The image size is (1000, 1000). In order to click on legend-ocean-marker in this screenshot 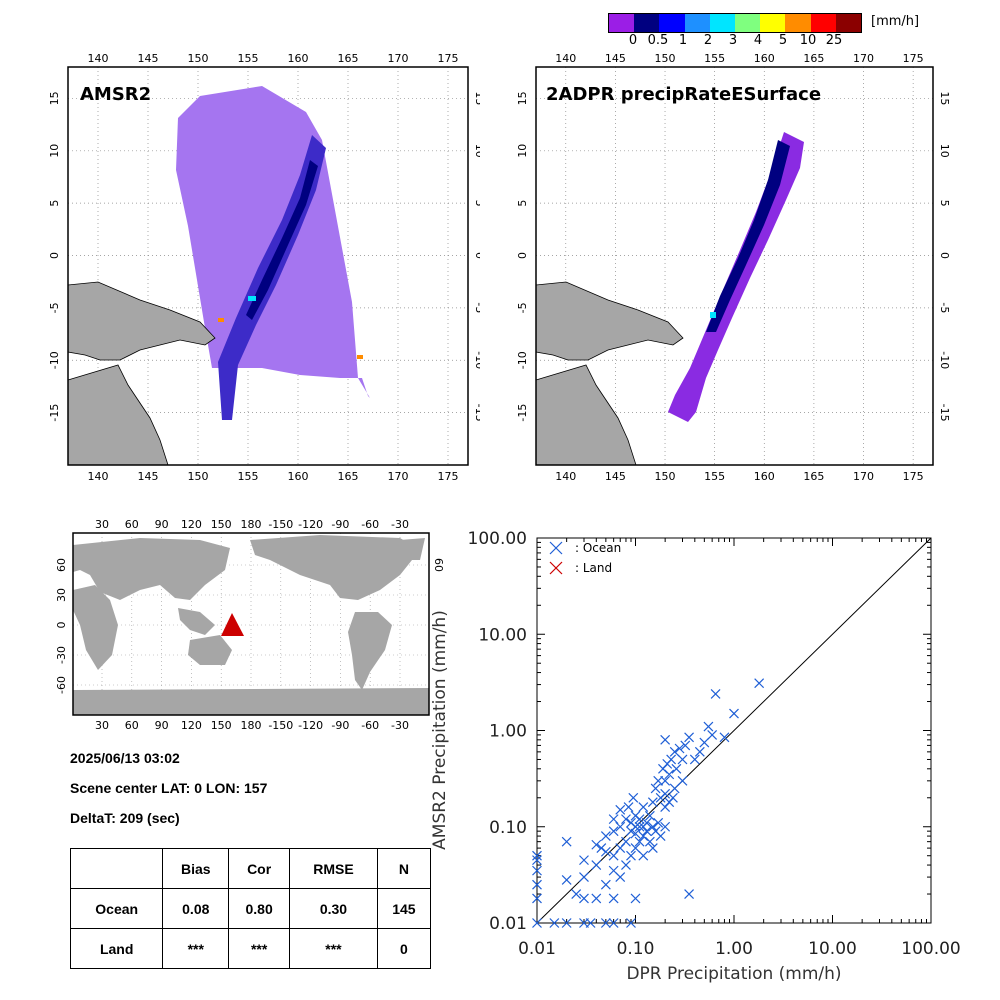, I will do `click(556, 548)`.